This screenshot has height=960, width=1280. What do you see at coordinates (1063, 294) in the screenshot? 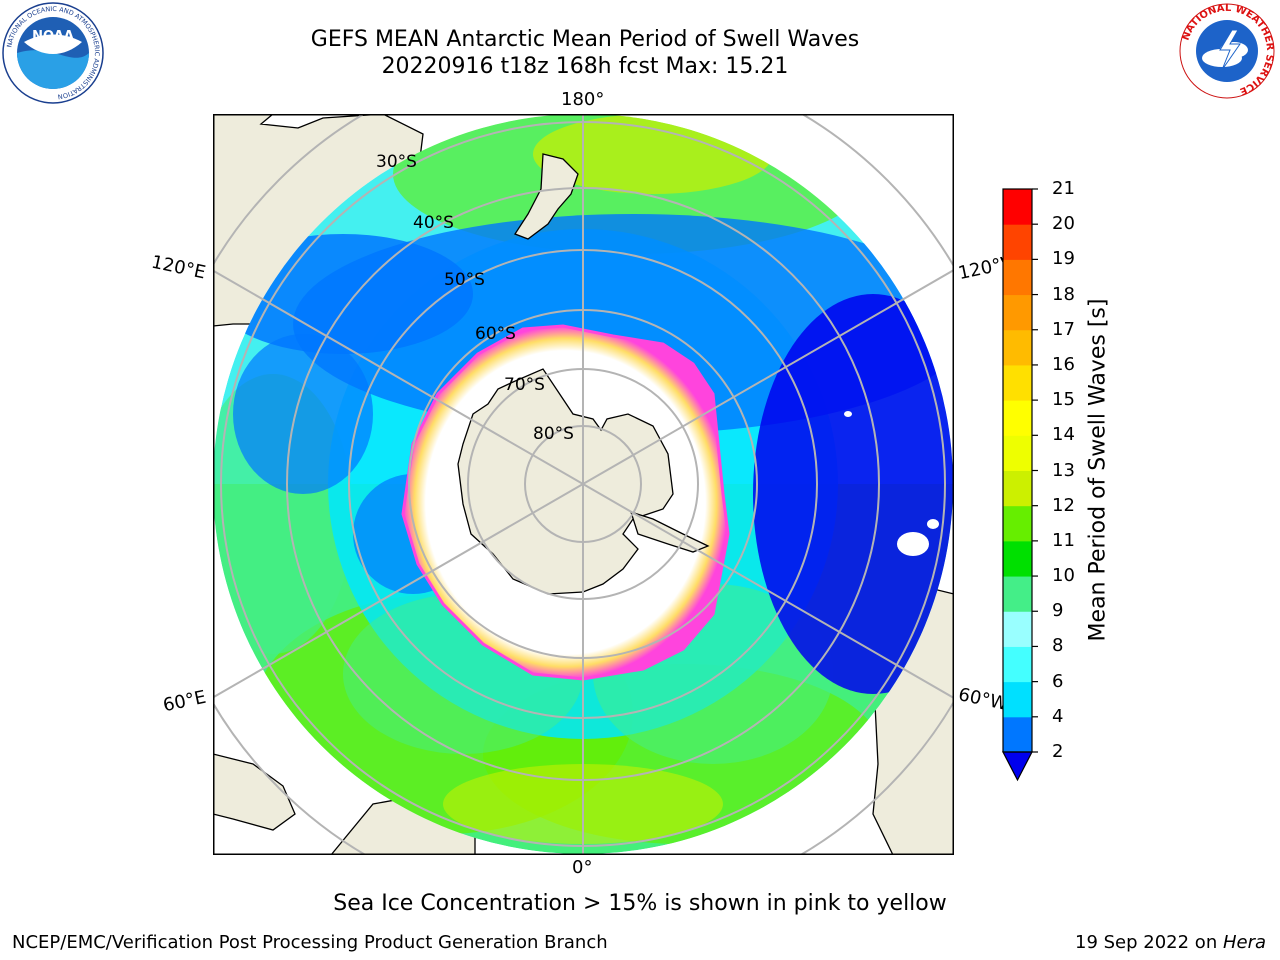
I see `colorbar-tick-label: 18` at bounding box center [1063, 294].